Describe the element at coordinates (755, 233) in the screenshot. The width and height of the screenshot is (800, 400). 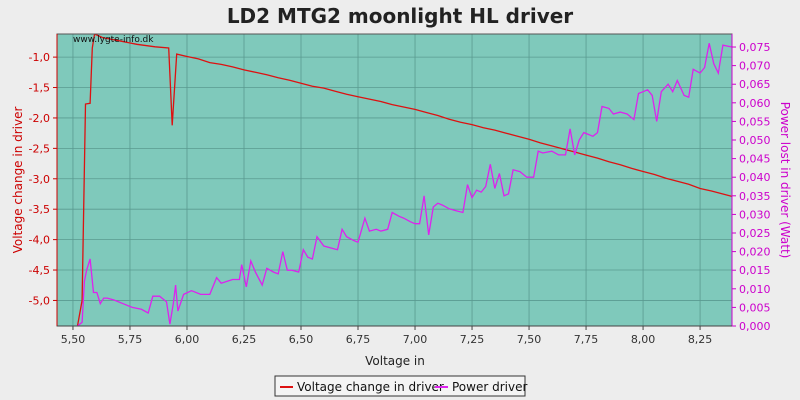
I see `y-right-tick-label: 0,025` at that location.